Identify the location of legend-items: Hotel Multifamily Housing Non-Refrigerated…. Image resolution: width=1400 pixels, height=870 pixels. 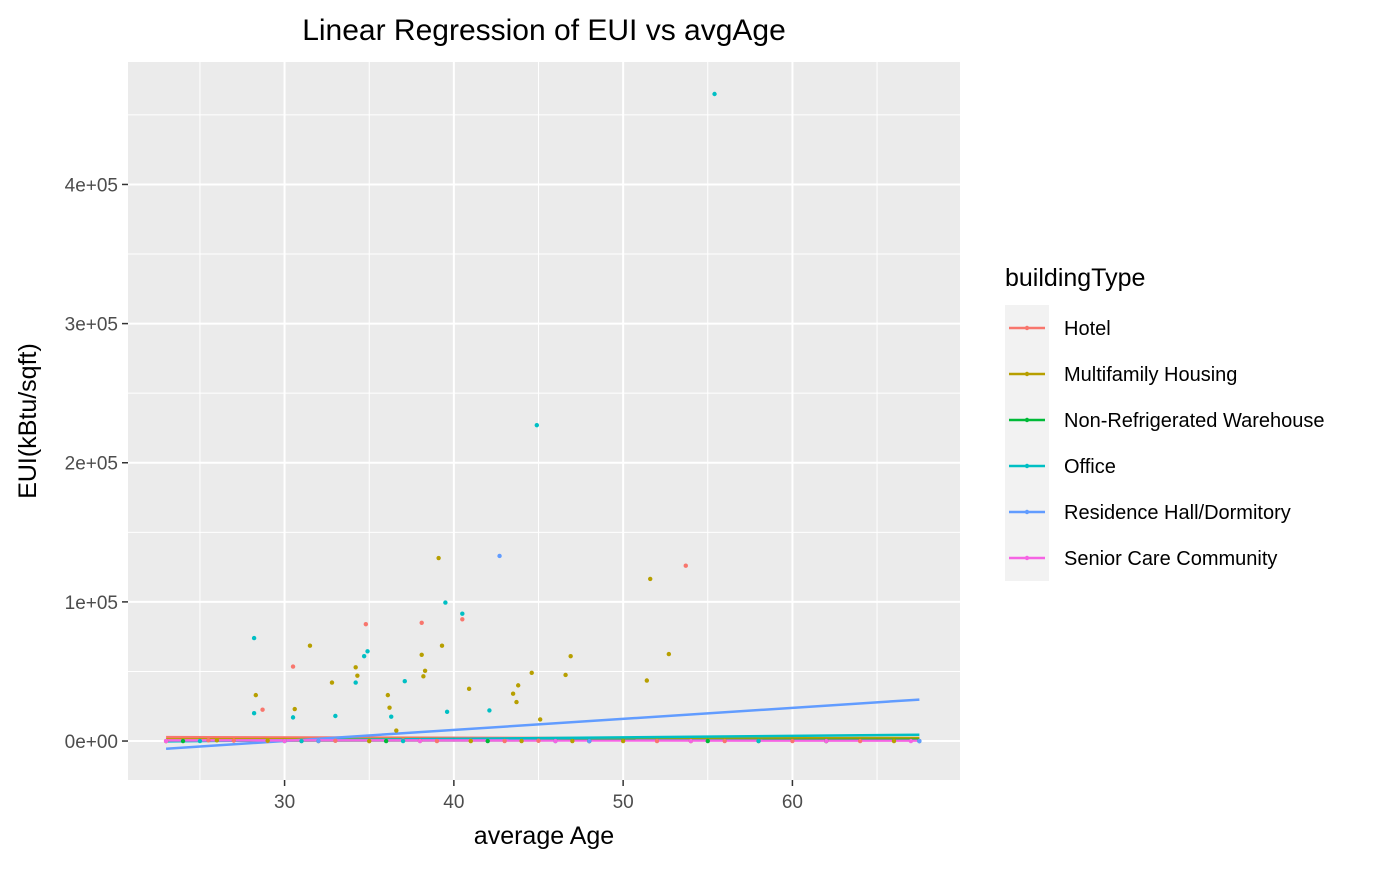
(1165, 443).